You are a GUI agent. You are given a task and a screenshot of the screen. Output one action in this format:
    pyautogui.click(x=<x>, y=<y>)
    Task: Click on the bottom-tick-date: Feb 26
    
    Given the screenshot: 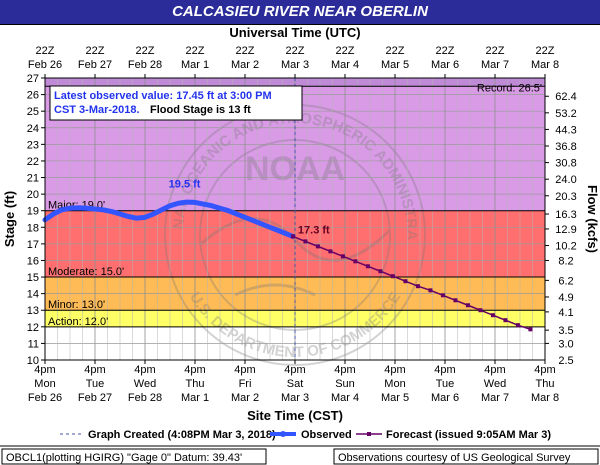 What is the action you would take?
    pyautogui.click(x=45, y=398)
    